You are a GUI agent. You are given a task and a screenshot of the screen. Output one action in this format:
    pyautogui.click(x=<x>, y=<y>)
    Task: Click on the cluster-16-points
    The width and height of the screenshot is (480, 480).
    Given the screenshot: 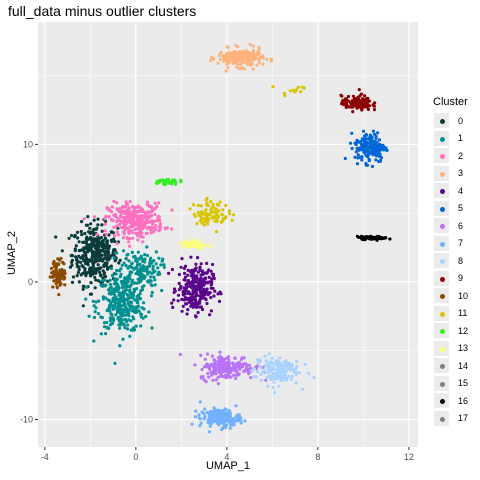 What is the action you would take?
    pyautogui.click(x=373, y=238)
    